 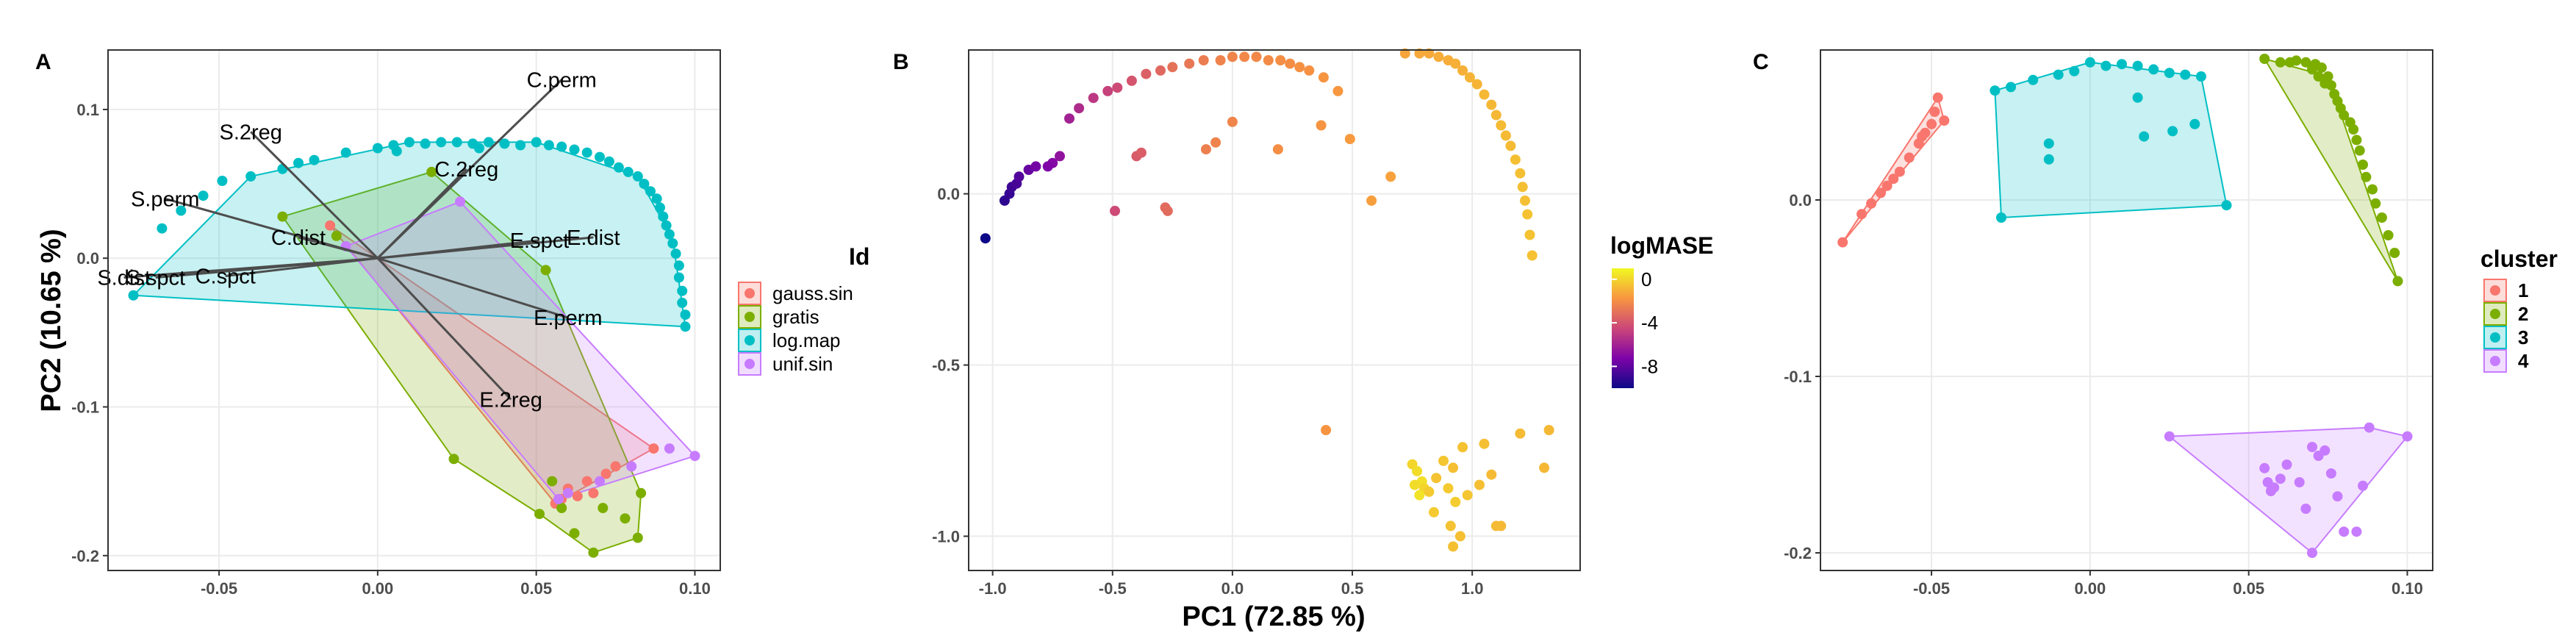 I want to click on a-tick-label-y-2: 0.0, so click(x=87, y=258).